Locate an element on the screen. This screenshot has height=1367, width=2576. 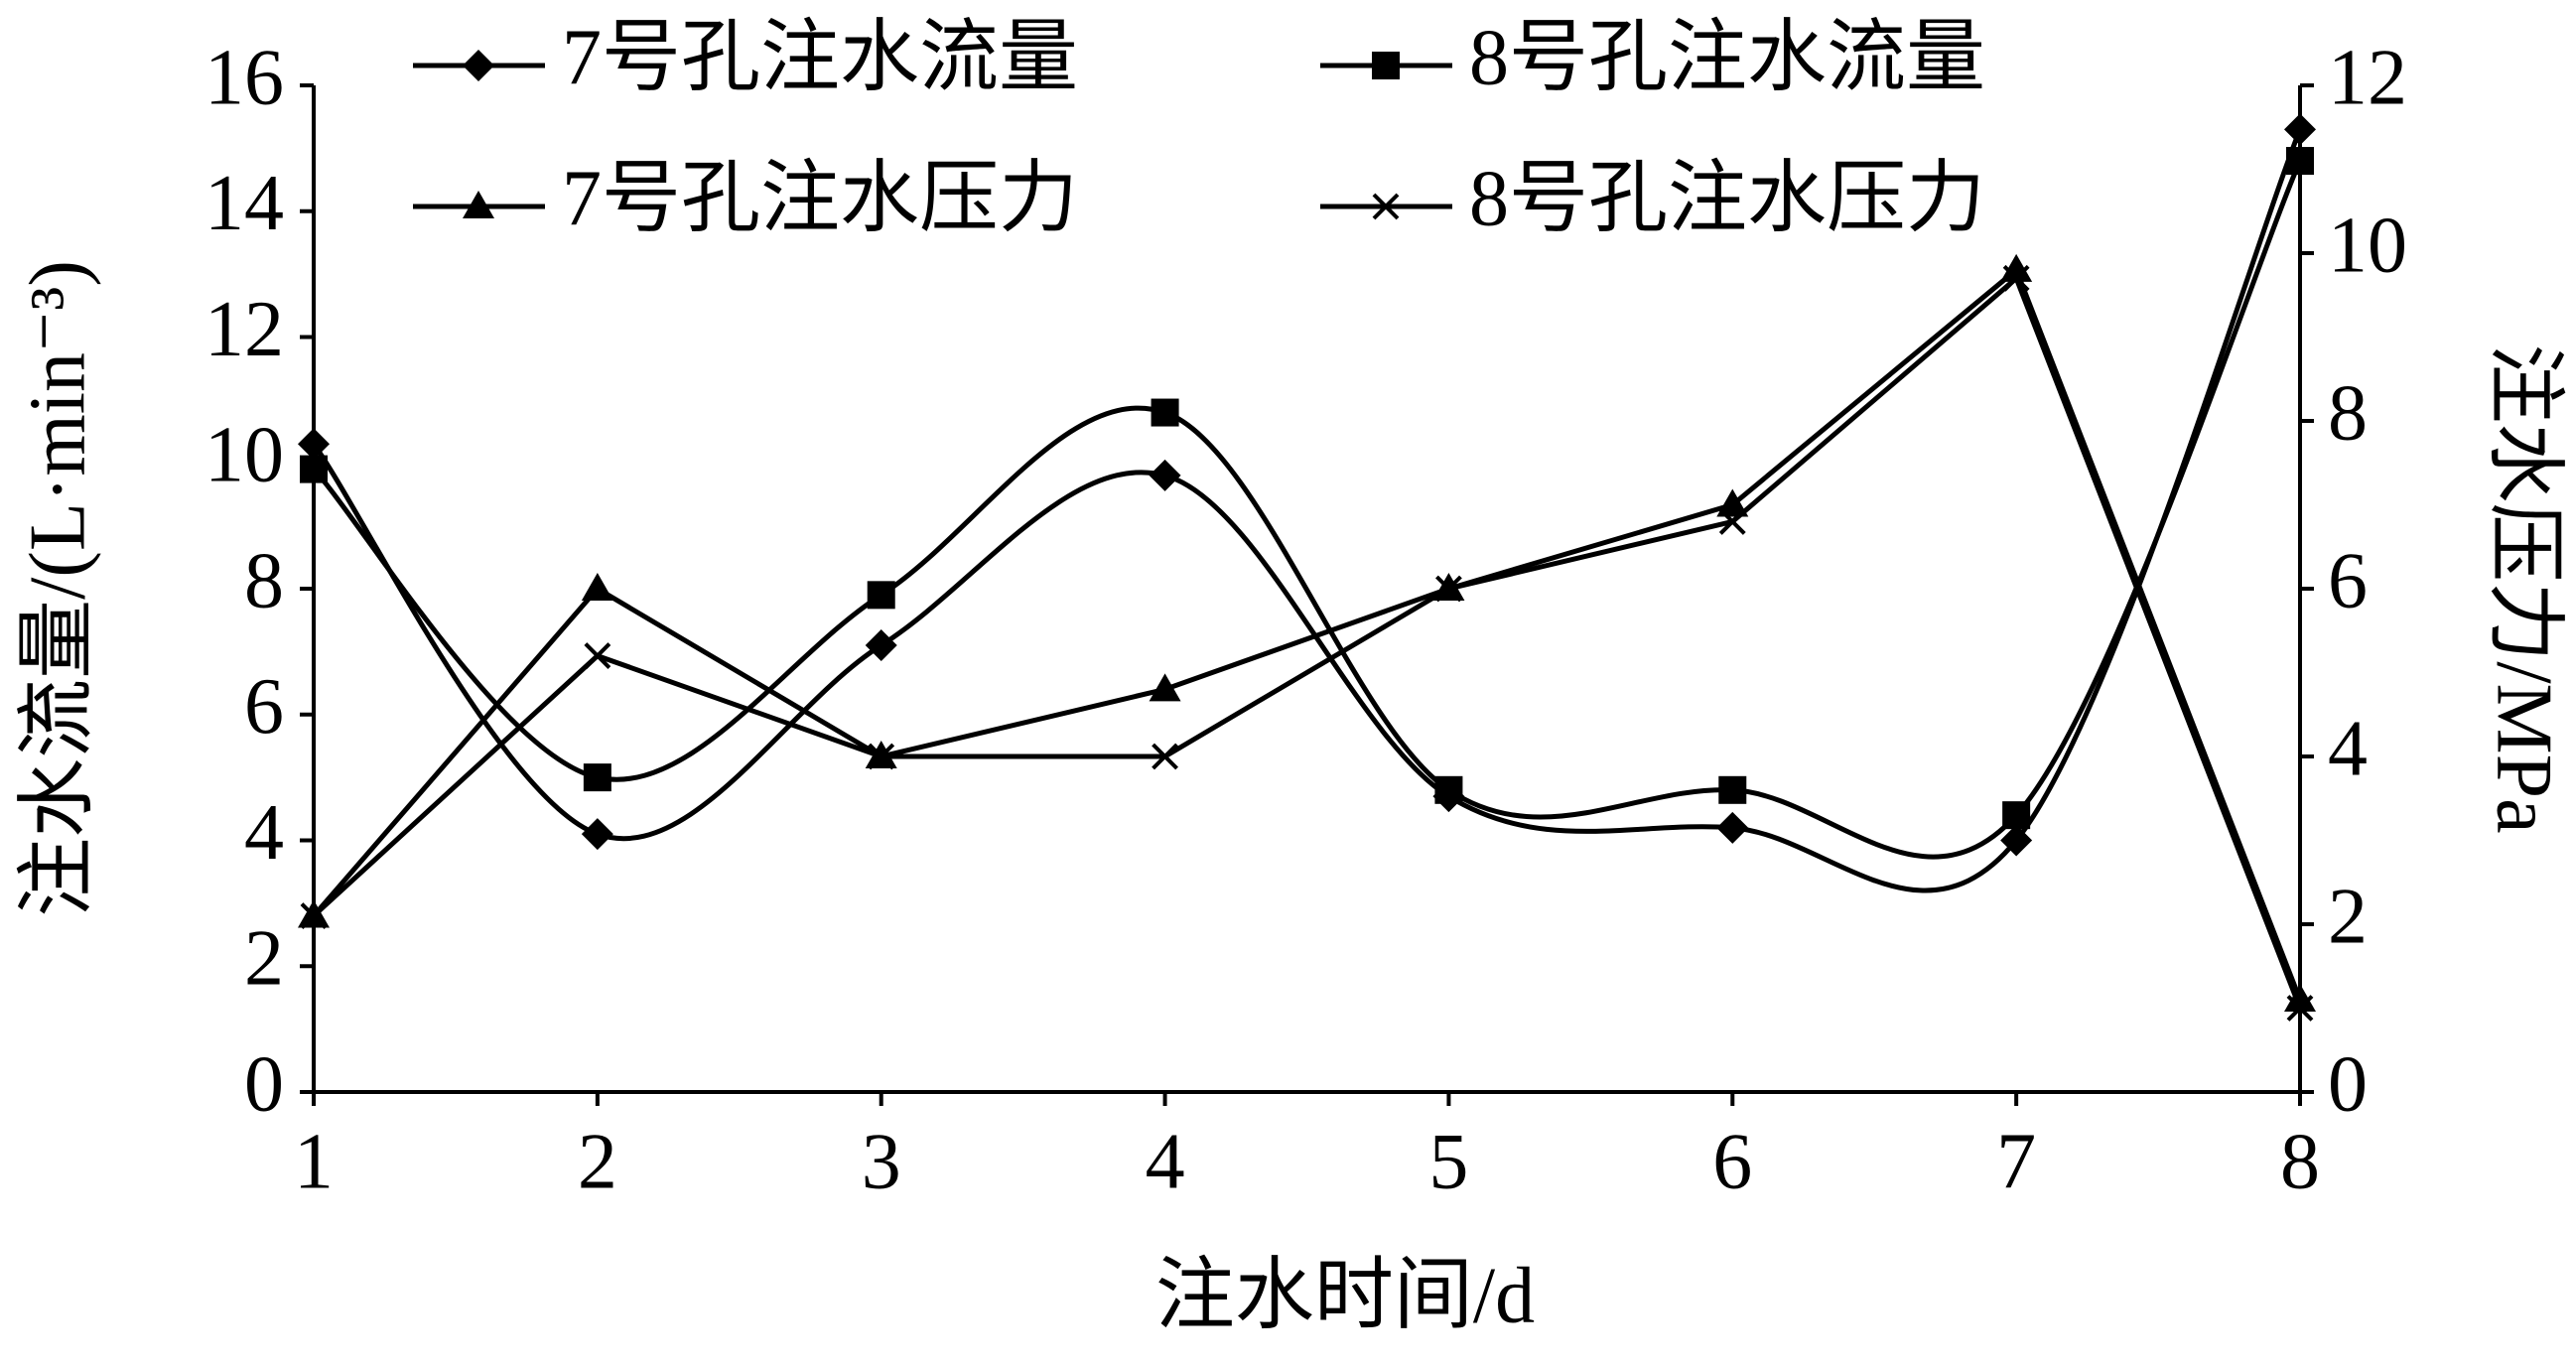
y2-tick-label: 2 is located at coordinates (2348, 916).